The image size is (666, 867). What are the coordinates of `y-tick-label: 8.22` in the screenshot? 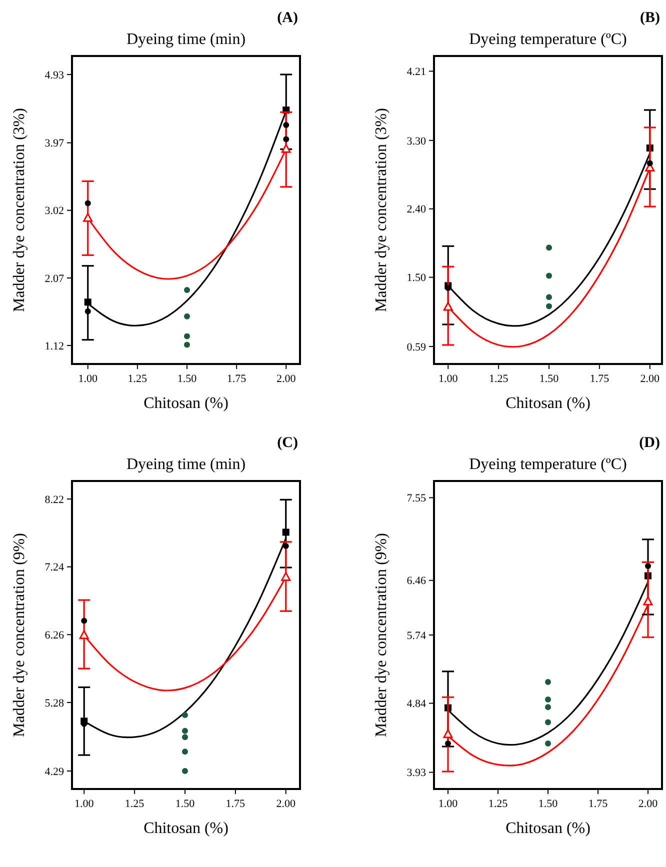 It's located at (54, 500).